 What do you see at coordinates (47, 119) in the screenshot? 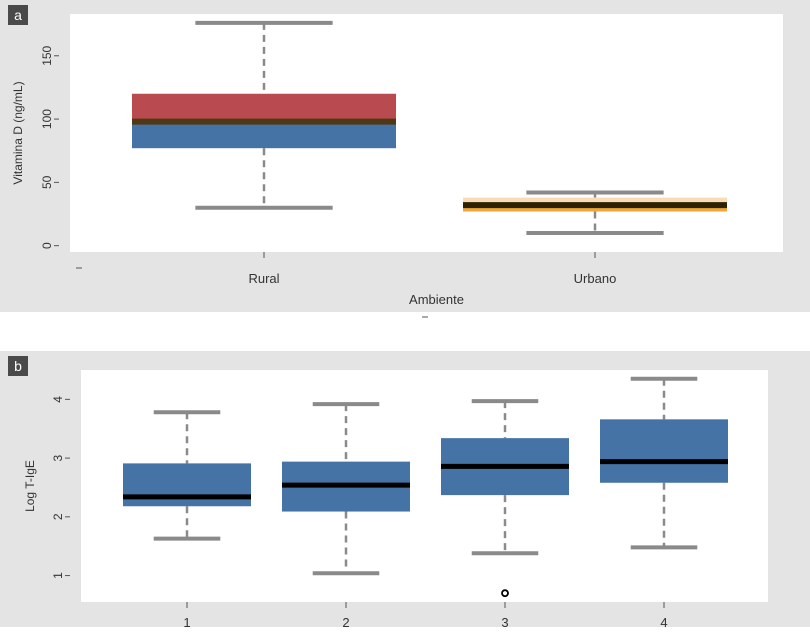
I see `y-tick-label: 100` at bounding box center [47, 119].